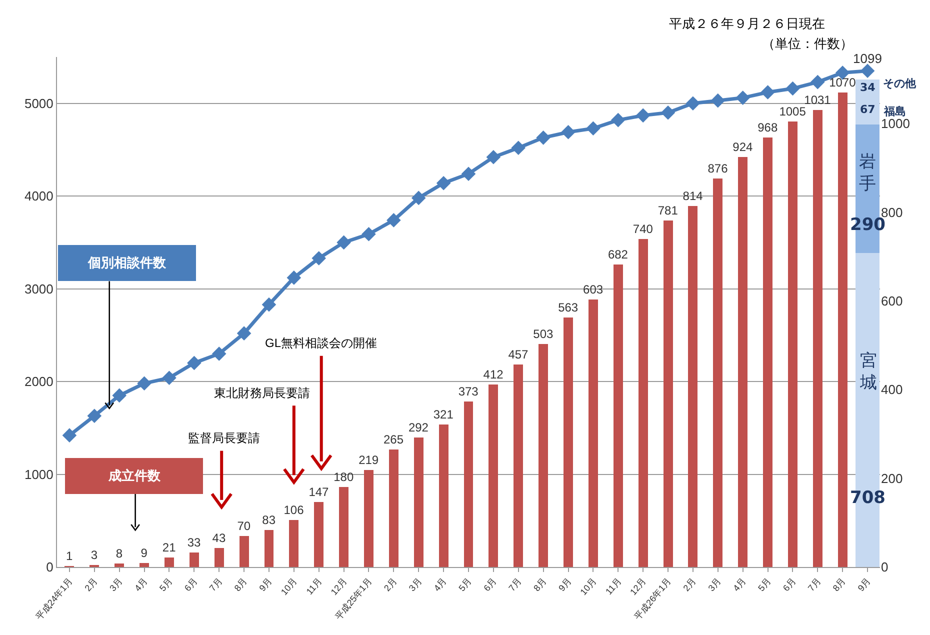  I want to click on data-label: 67, so click(868, 109).